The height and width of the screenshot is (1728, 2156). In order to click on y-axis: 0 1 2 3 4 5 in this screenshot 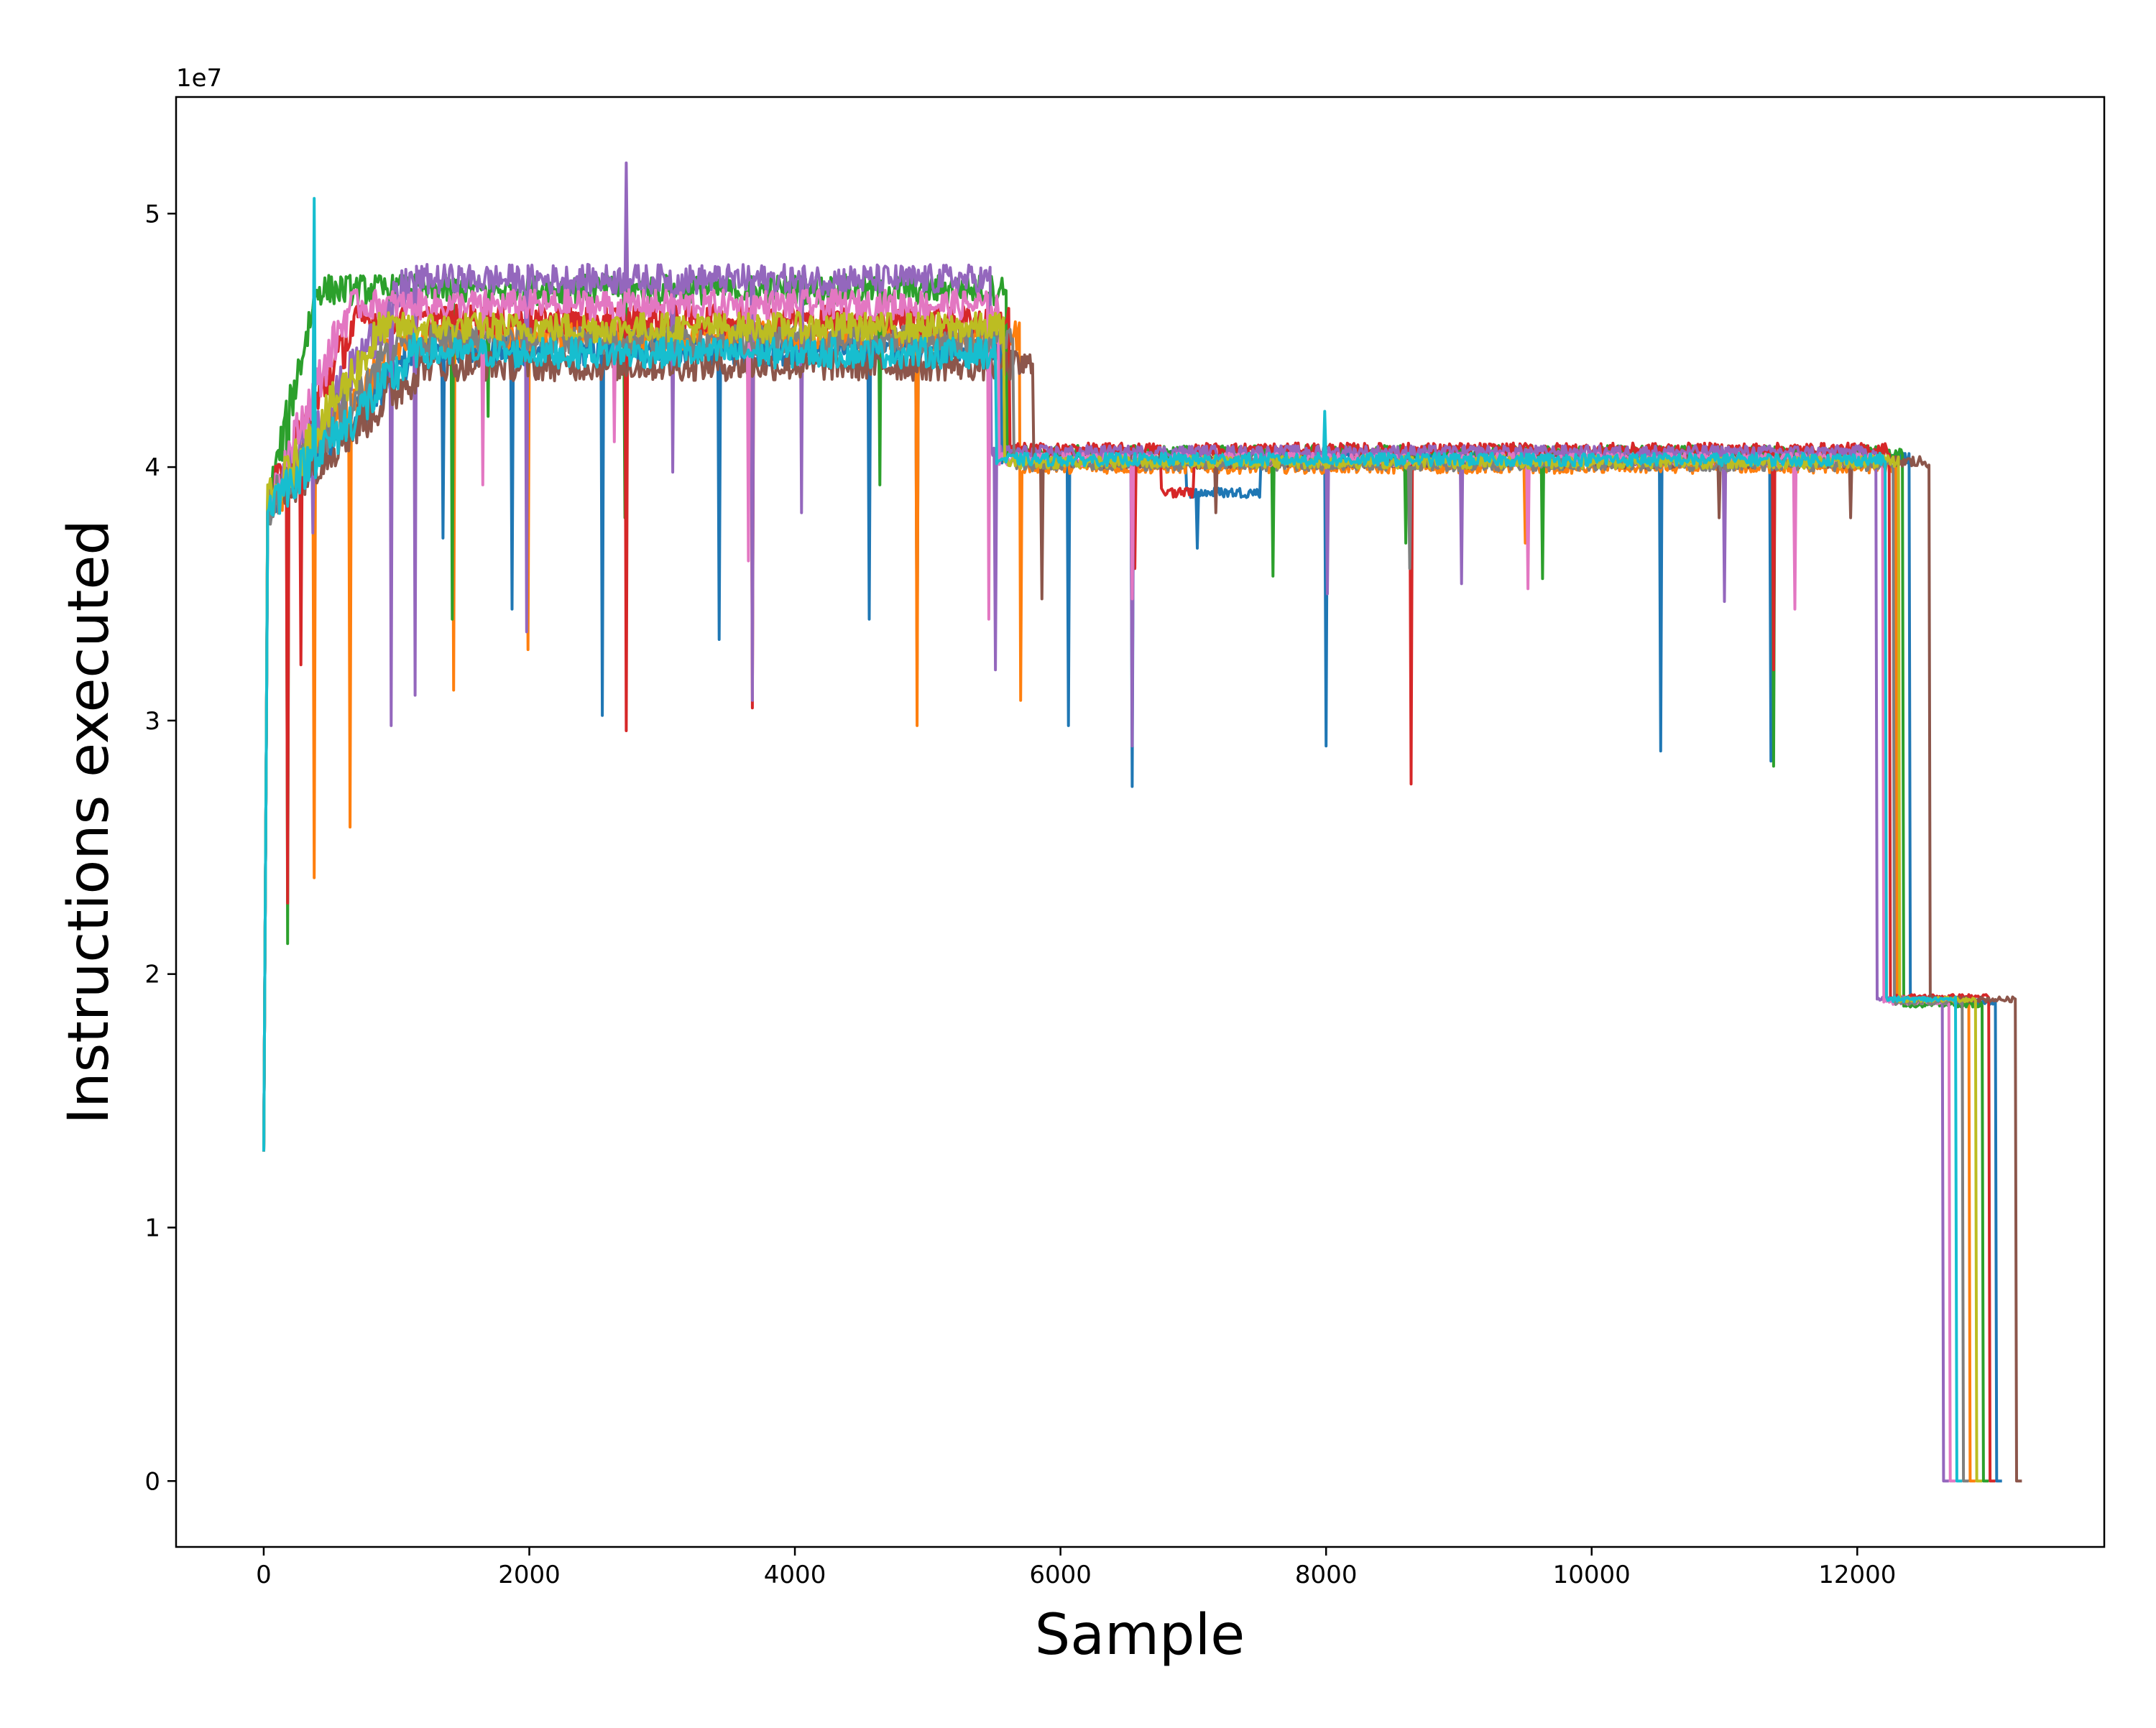, I will do `click(160, 848)`.